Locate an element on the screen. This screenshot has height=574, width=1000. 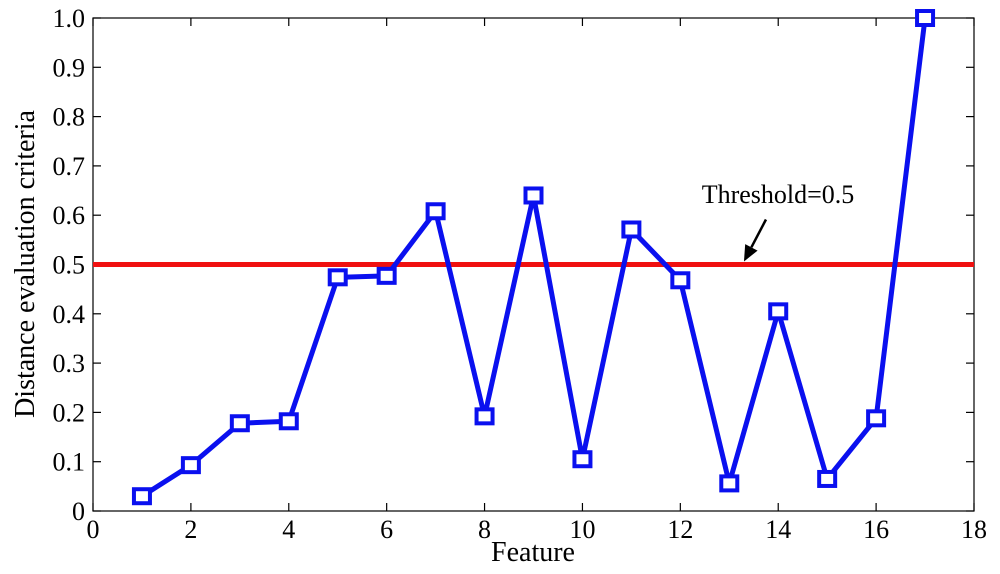
y-axis-label: Distance evaluation criteria is located at coordinates (25, 264).